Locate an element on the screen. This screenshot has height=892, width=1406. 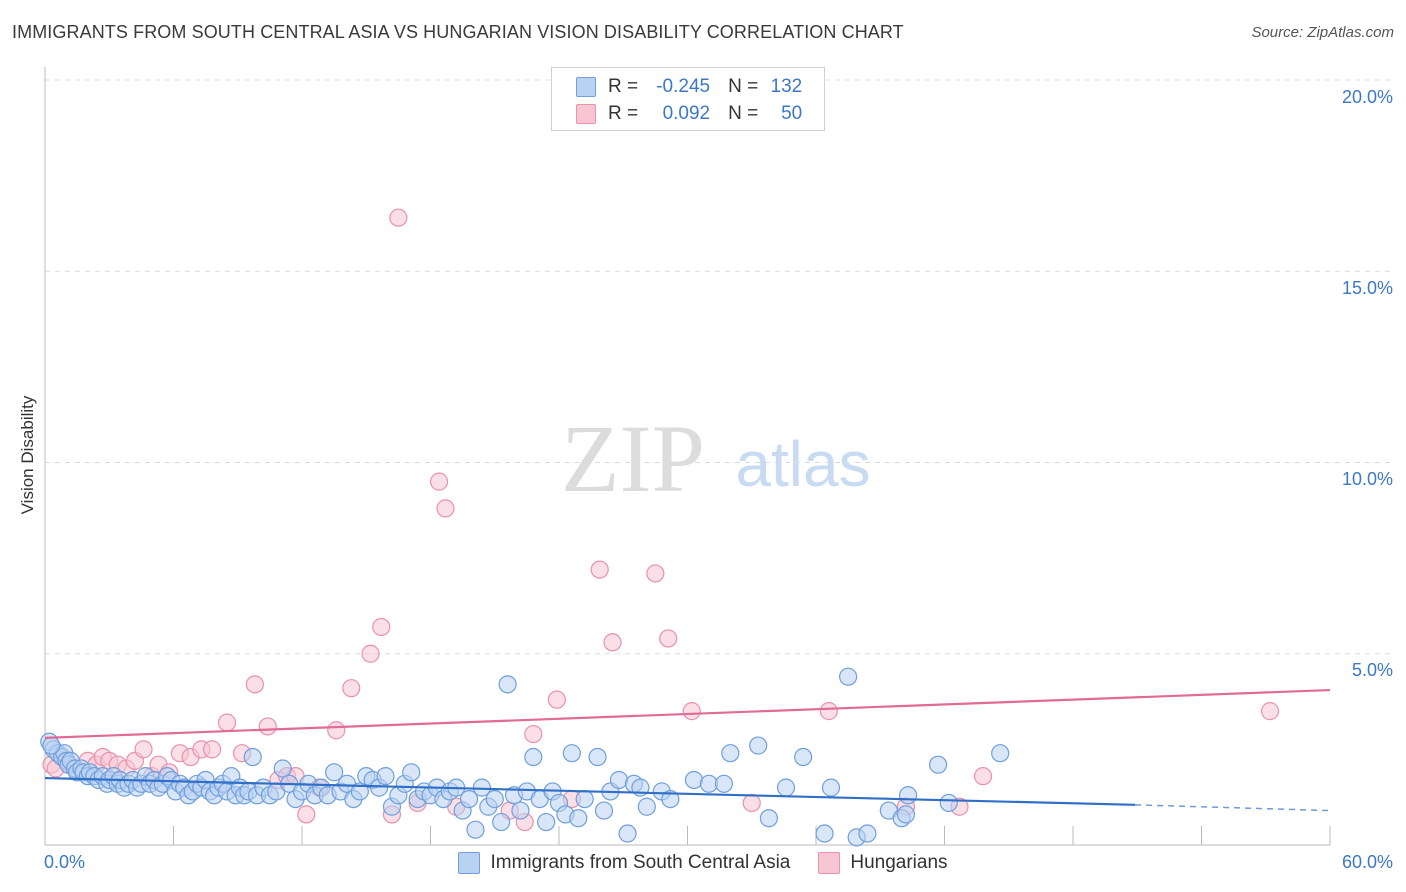
watermark-zip: ZIP is located at coordinates (633, 458).